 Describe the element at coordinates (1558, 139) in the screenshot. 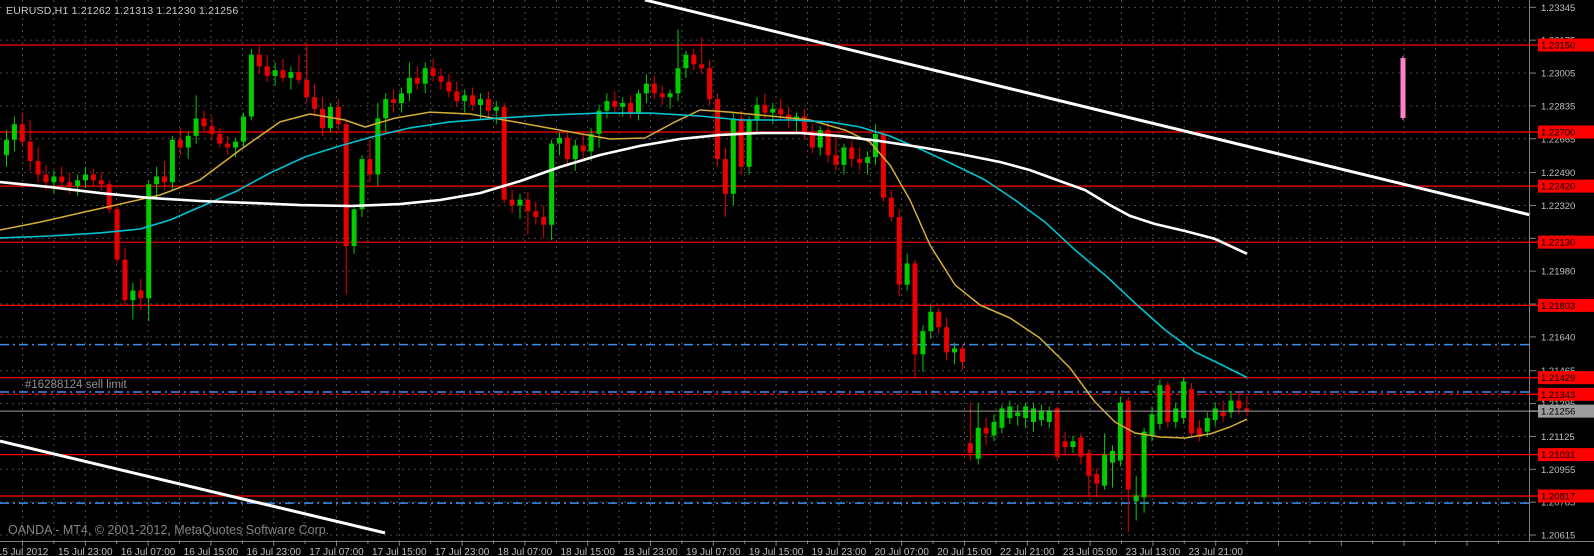

I see `price-tick-label: 1.22665` at that location.